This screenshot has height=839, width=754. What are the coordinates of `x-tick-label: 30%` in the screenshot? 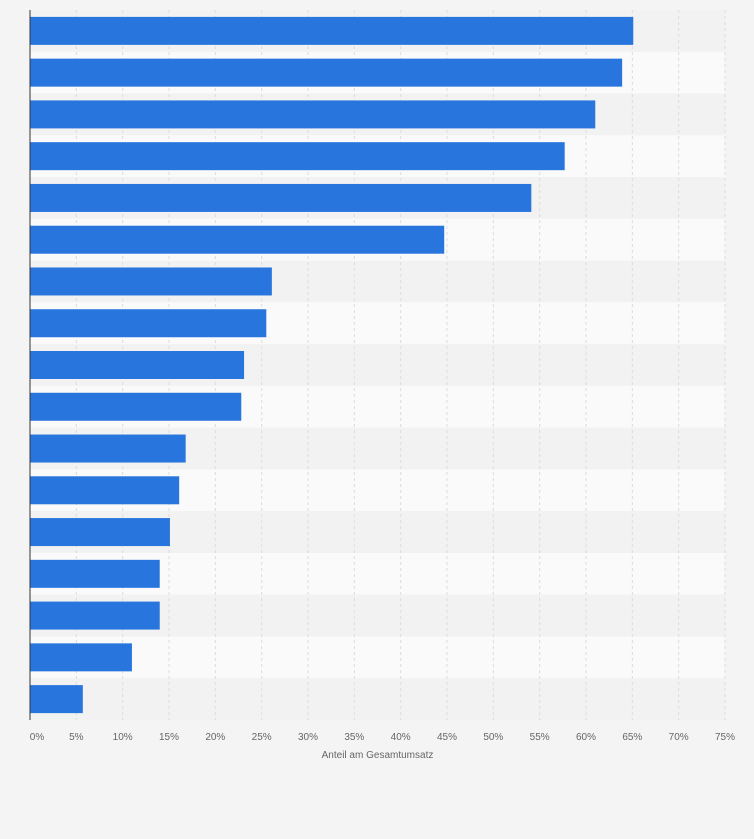 It's located at (308, 737).